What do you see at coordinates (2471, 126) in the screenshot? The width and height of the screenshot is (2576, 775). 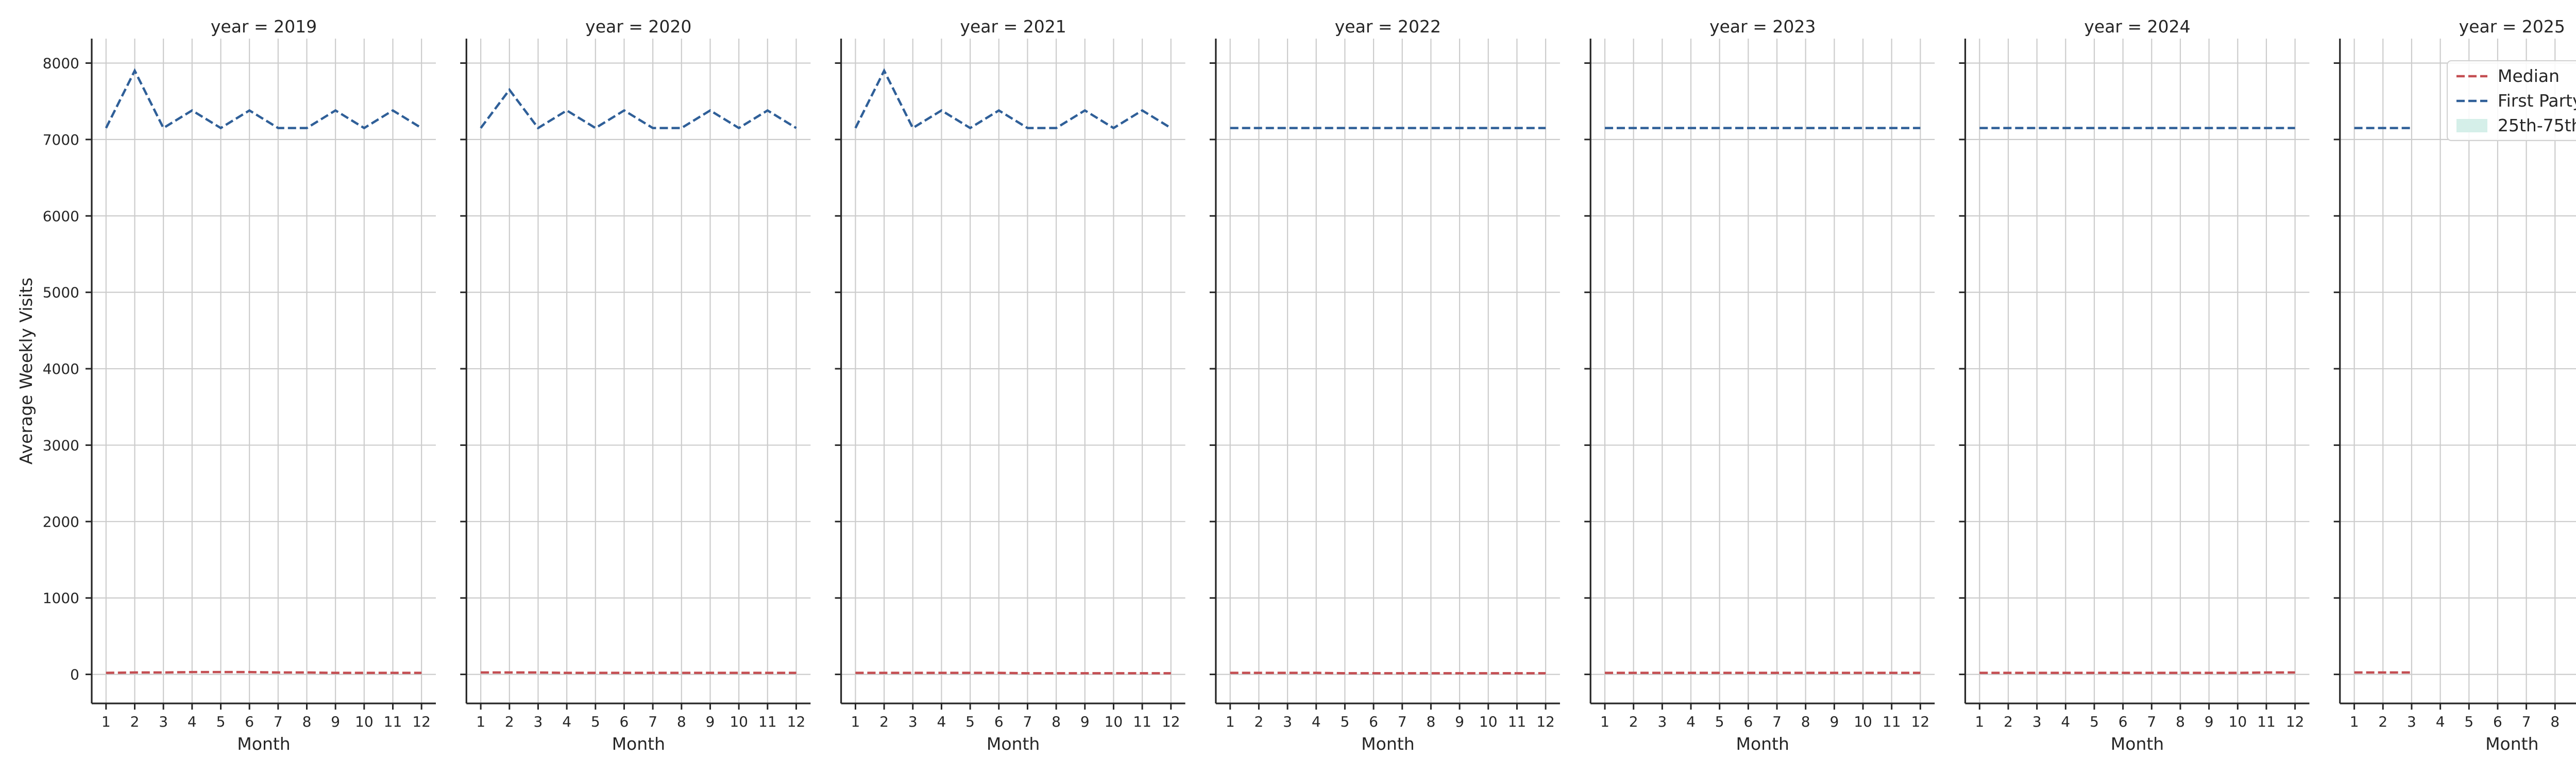 I see `legend-swatch-patch` at bounding box center [2471, 126].